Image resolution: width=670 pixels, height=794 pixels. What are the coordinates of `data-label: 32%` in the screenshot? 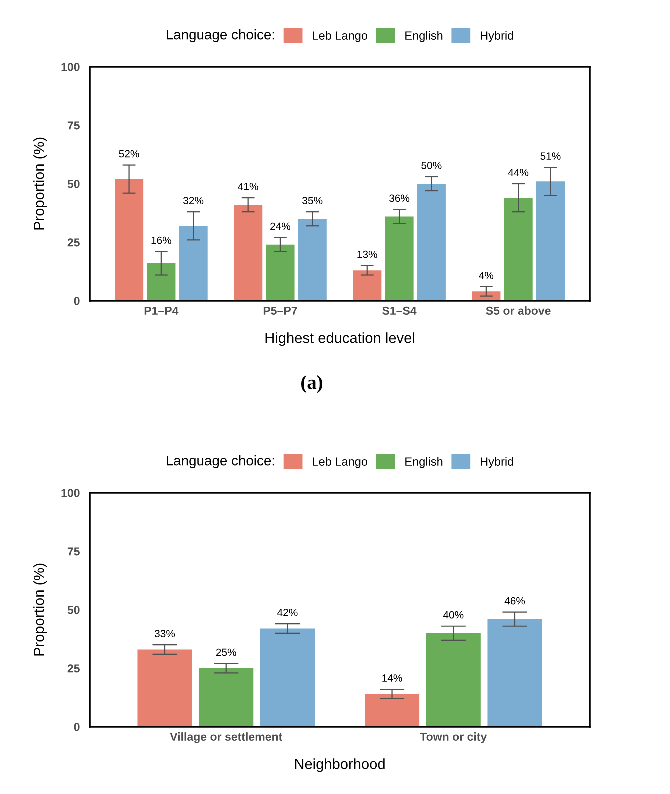 It's located at (194, 200).